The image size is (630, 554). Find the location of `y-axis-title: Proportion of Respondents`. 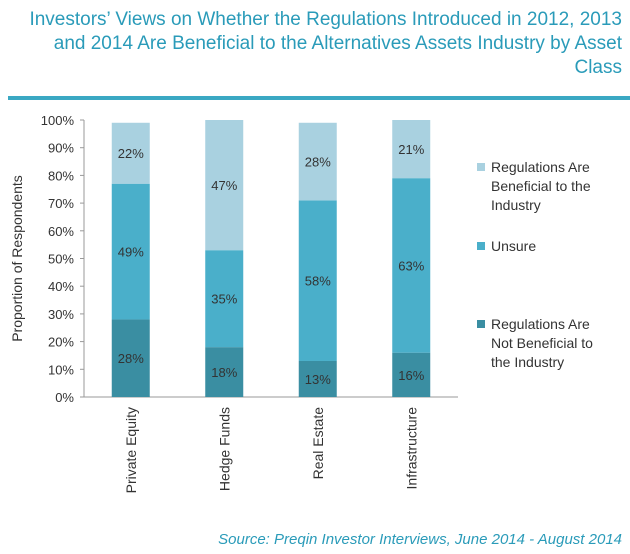

y-axis-title: Proportion of Respondents is located at coordinates (17, 258).